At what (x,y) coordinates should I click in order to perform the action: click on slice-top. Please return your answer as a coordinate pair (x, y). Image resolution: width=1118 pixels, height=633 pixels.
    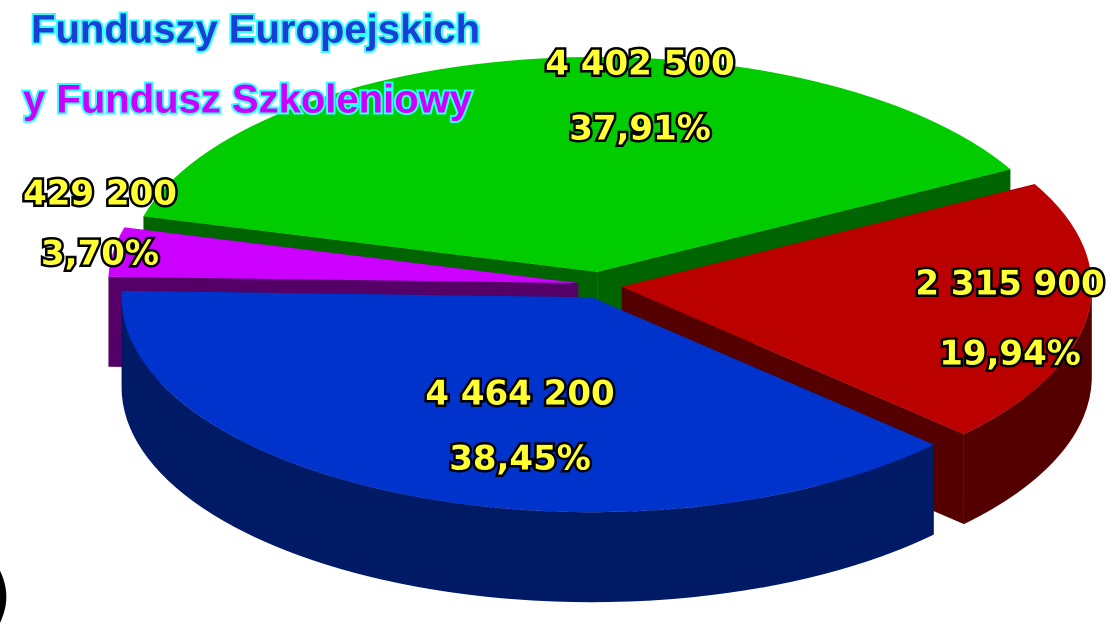
    Looking at the image, I should click on (343, 255).